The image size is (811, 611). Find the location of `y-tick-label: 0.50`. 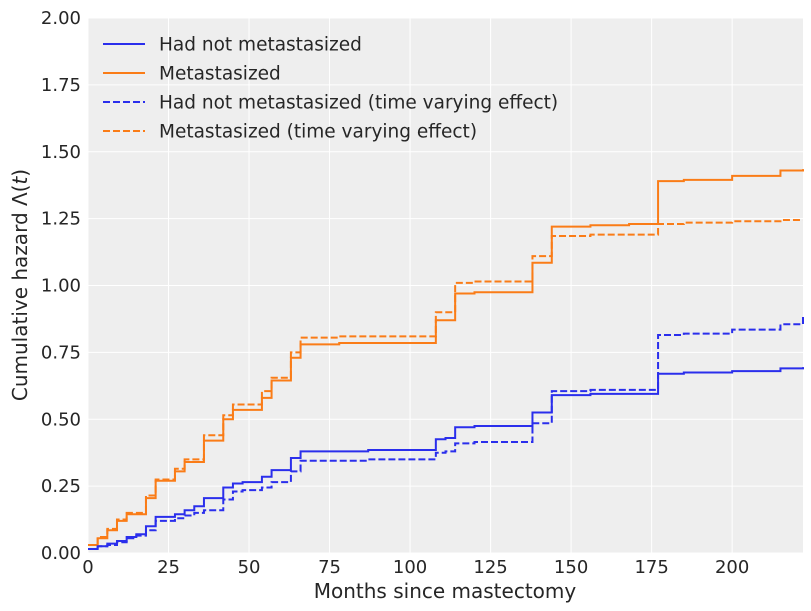

y-tick-label: 0.50 is located at coordinates (61, 419).